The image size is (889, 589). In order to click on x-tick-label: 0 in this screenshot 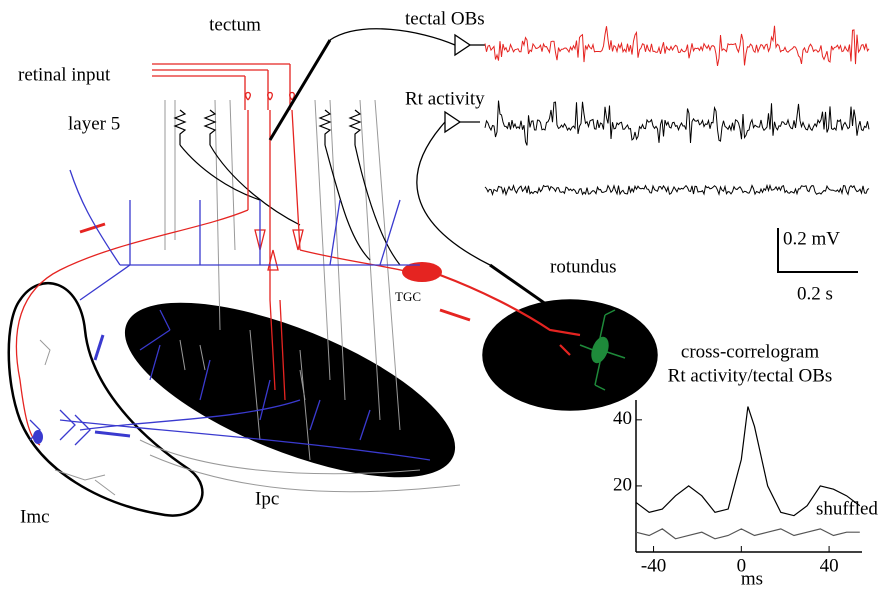, I will do `click(742, 565)`.